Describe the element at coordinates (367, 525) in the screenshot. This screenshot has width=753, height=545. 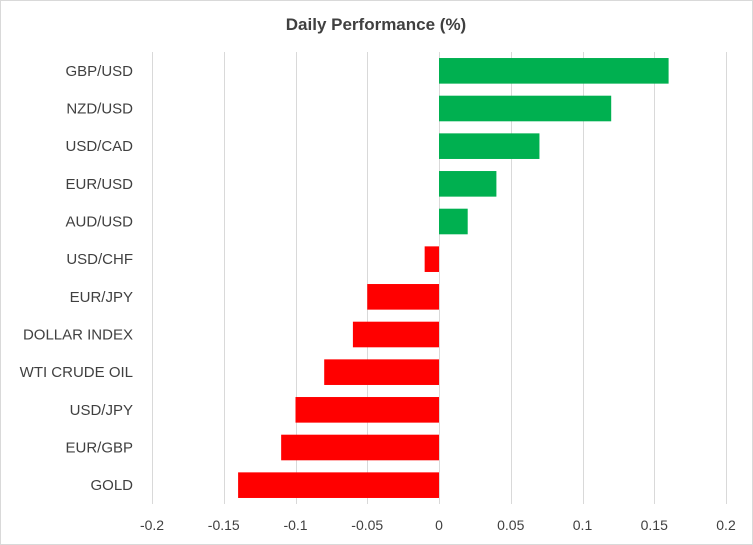
I see `x-tick-label: -0.05` at that location.